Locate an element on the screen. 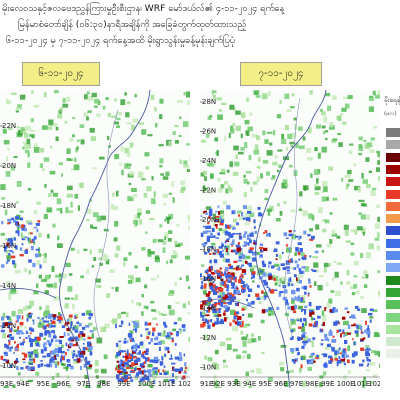  legend-unit: (မလ) is located at coordinates (390, 114).